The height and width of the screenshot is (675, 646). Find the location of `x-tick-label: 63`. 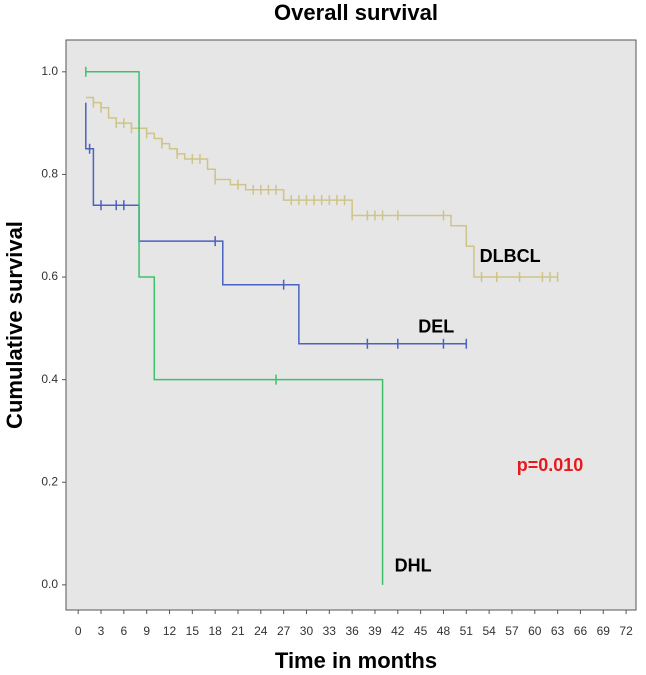

x-tick-label: 63 is located at coordinates (558, 631).